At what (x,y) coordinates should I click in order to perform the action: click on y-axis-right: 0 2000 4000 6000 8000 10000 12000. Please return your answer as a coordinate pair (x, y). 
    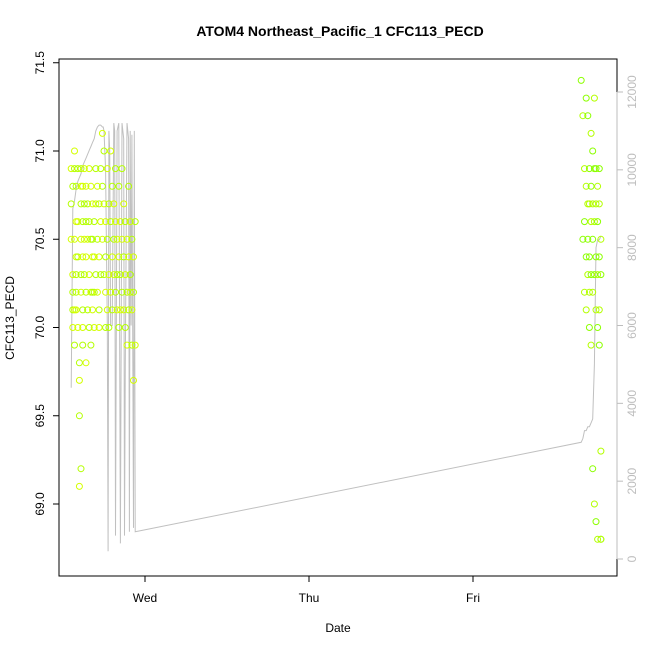
    Looking at the image, I should click on (627, 318).